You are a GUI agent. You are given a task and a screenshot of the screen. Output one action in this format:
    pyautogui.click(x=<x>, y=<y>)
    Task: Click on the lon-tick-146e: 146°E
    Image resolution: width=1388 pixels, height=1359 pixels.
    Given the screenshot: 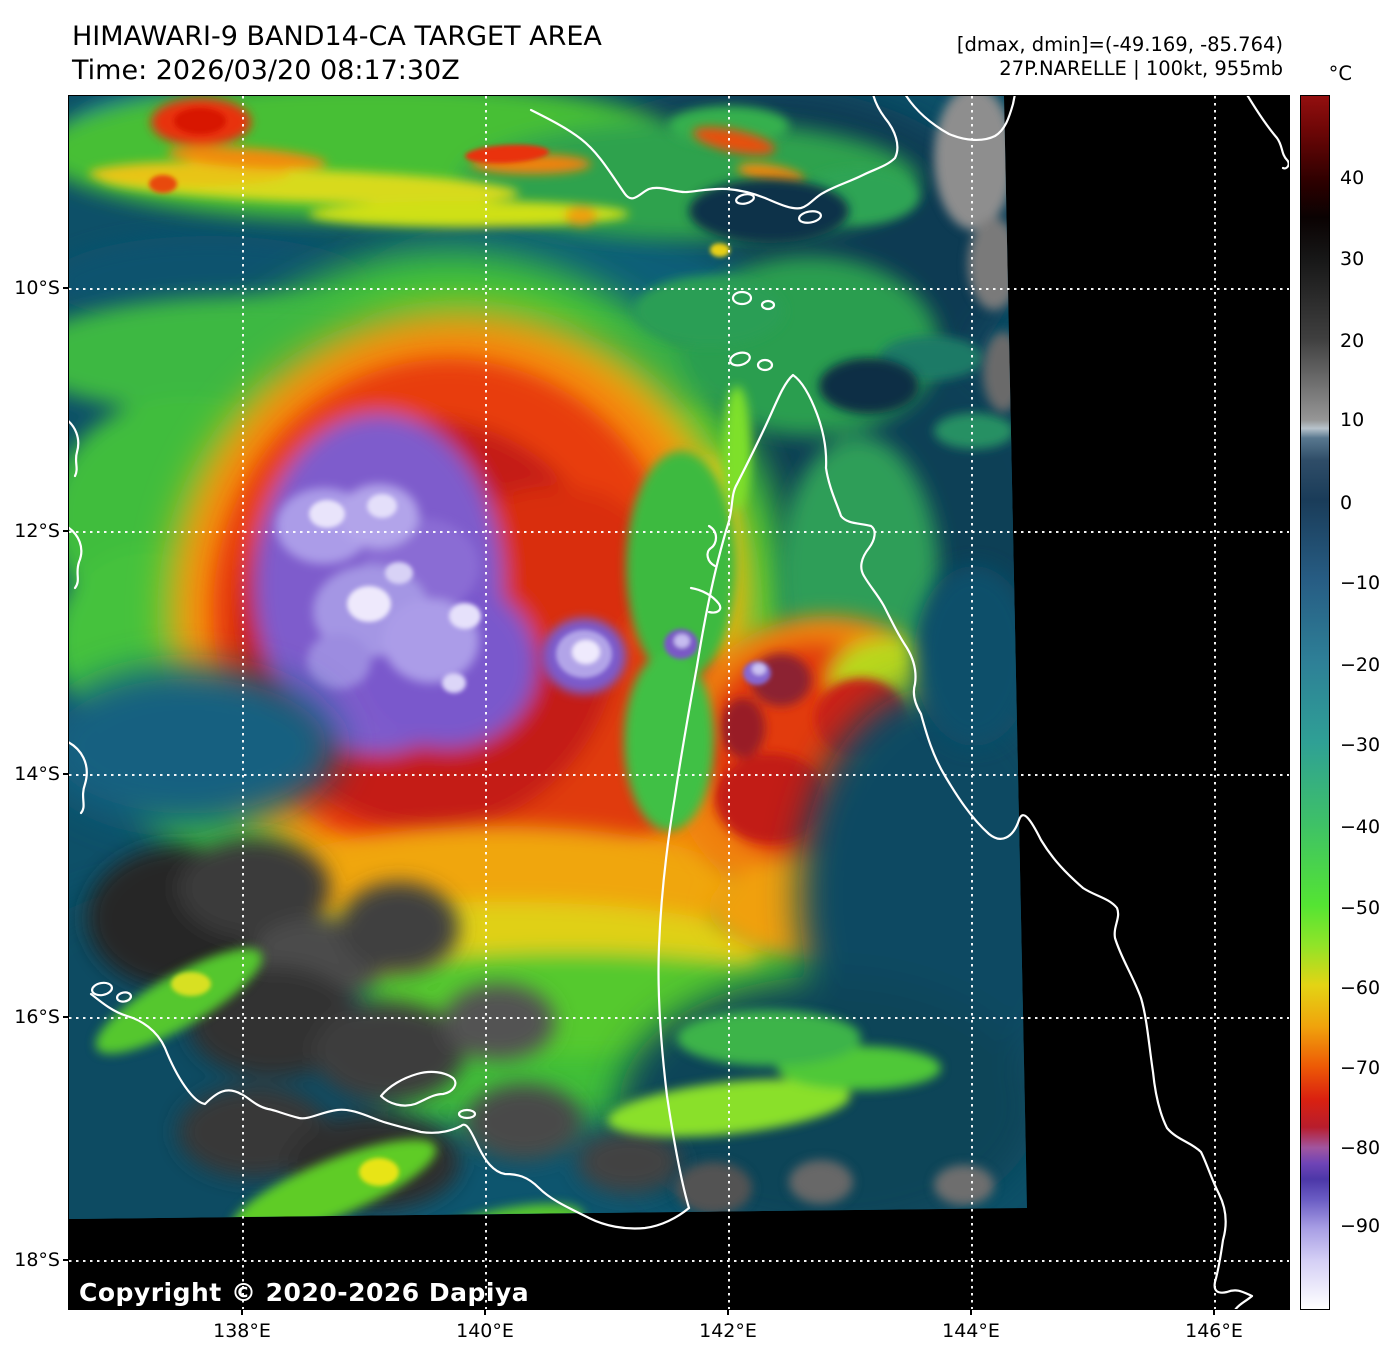 What is the action you would take?
    pyautogui.click(x=1214, y=1331)
    